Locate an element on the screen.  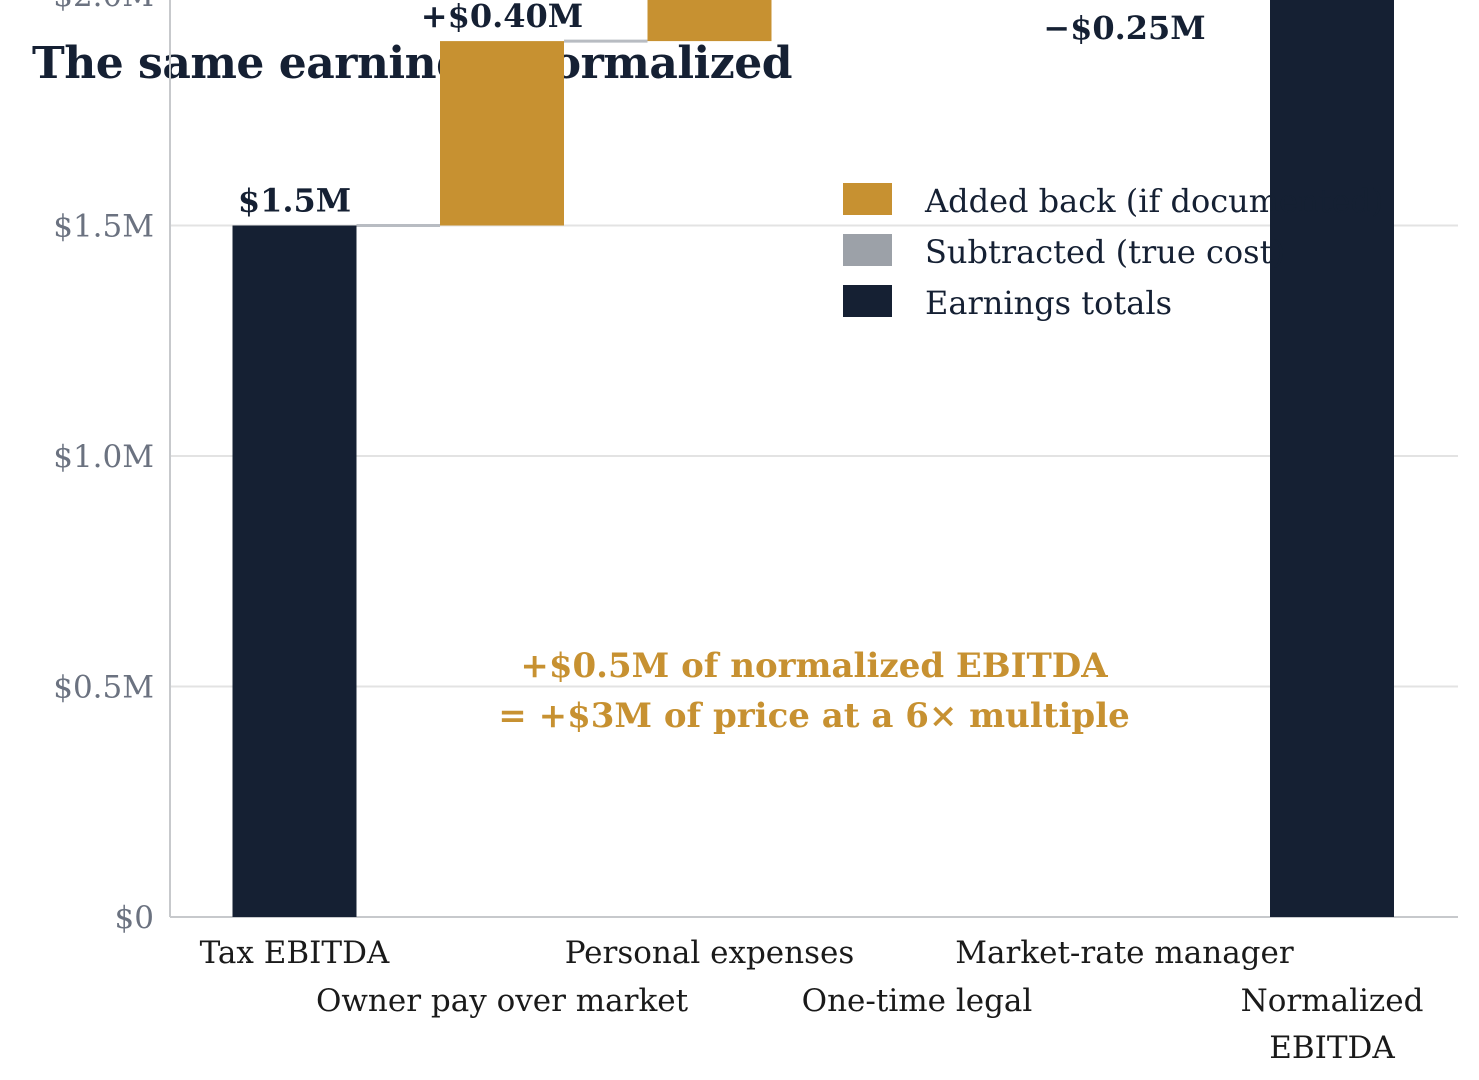
x-category-label: Normalized EBITDA is located at coordinates (1332, 1024).